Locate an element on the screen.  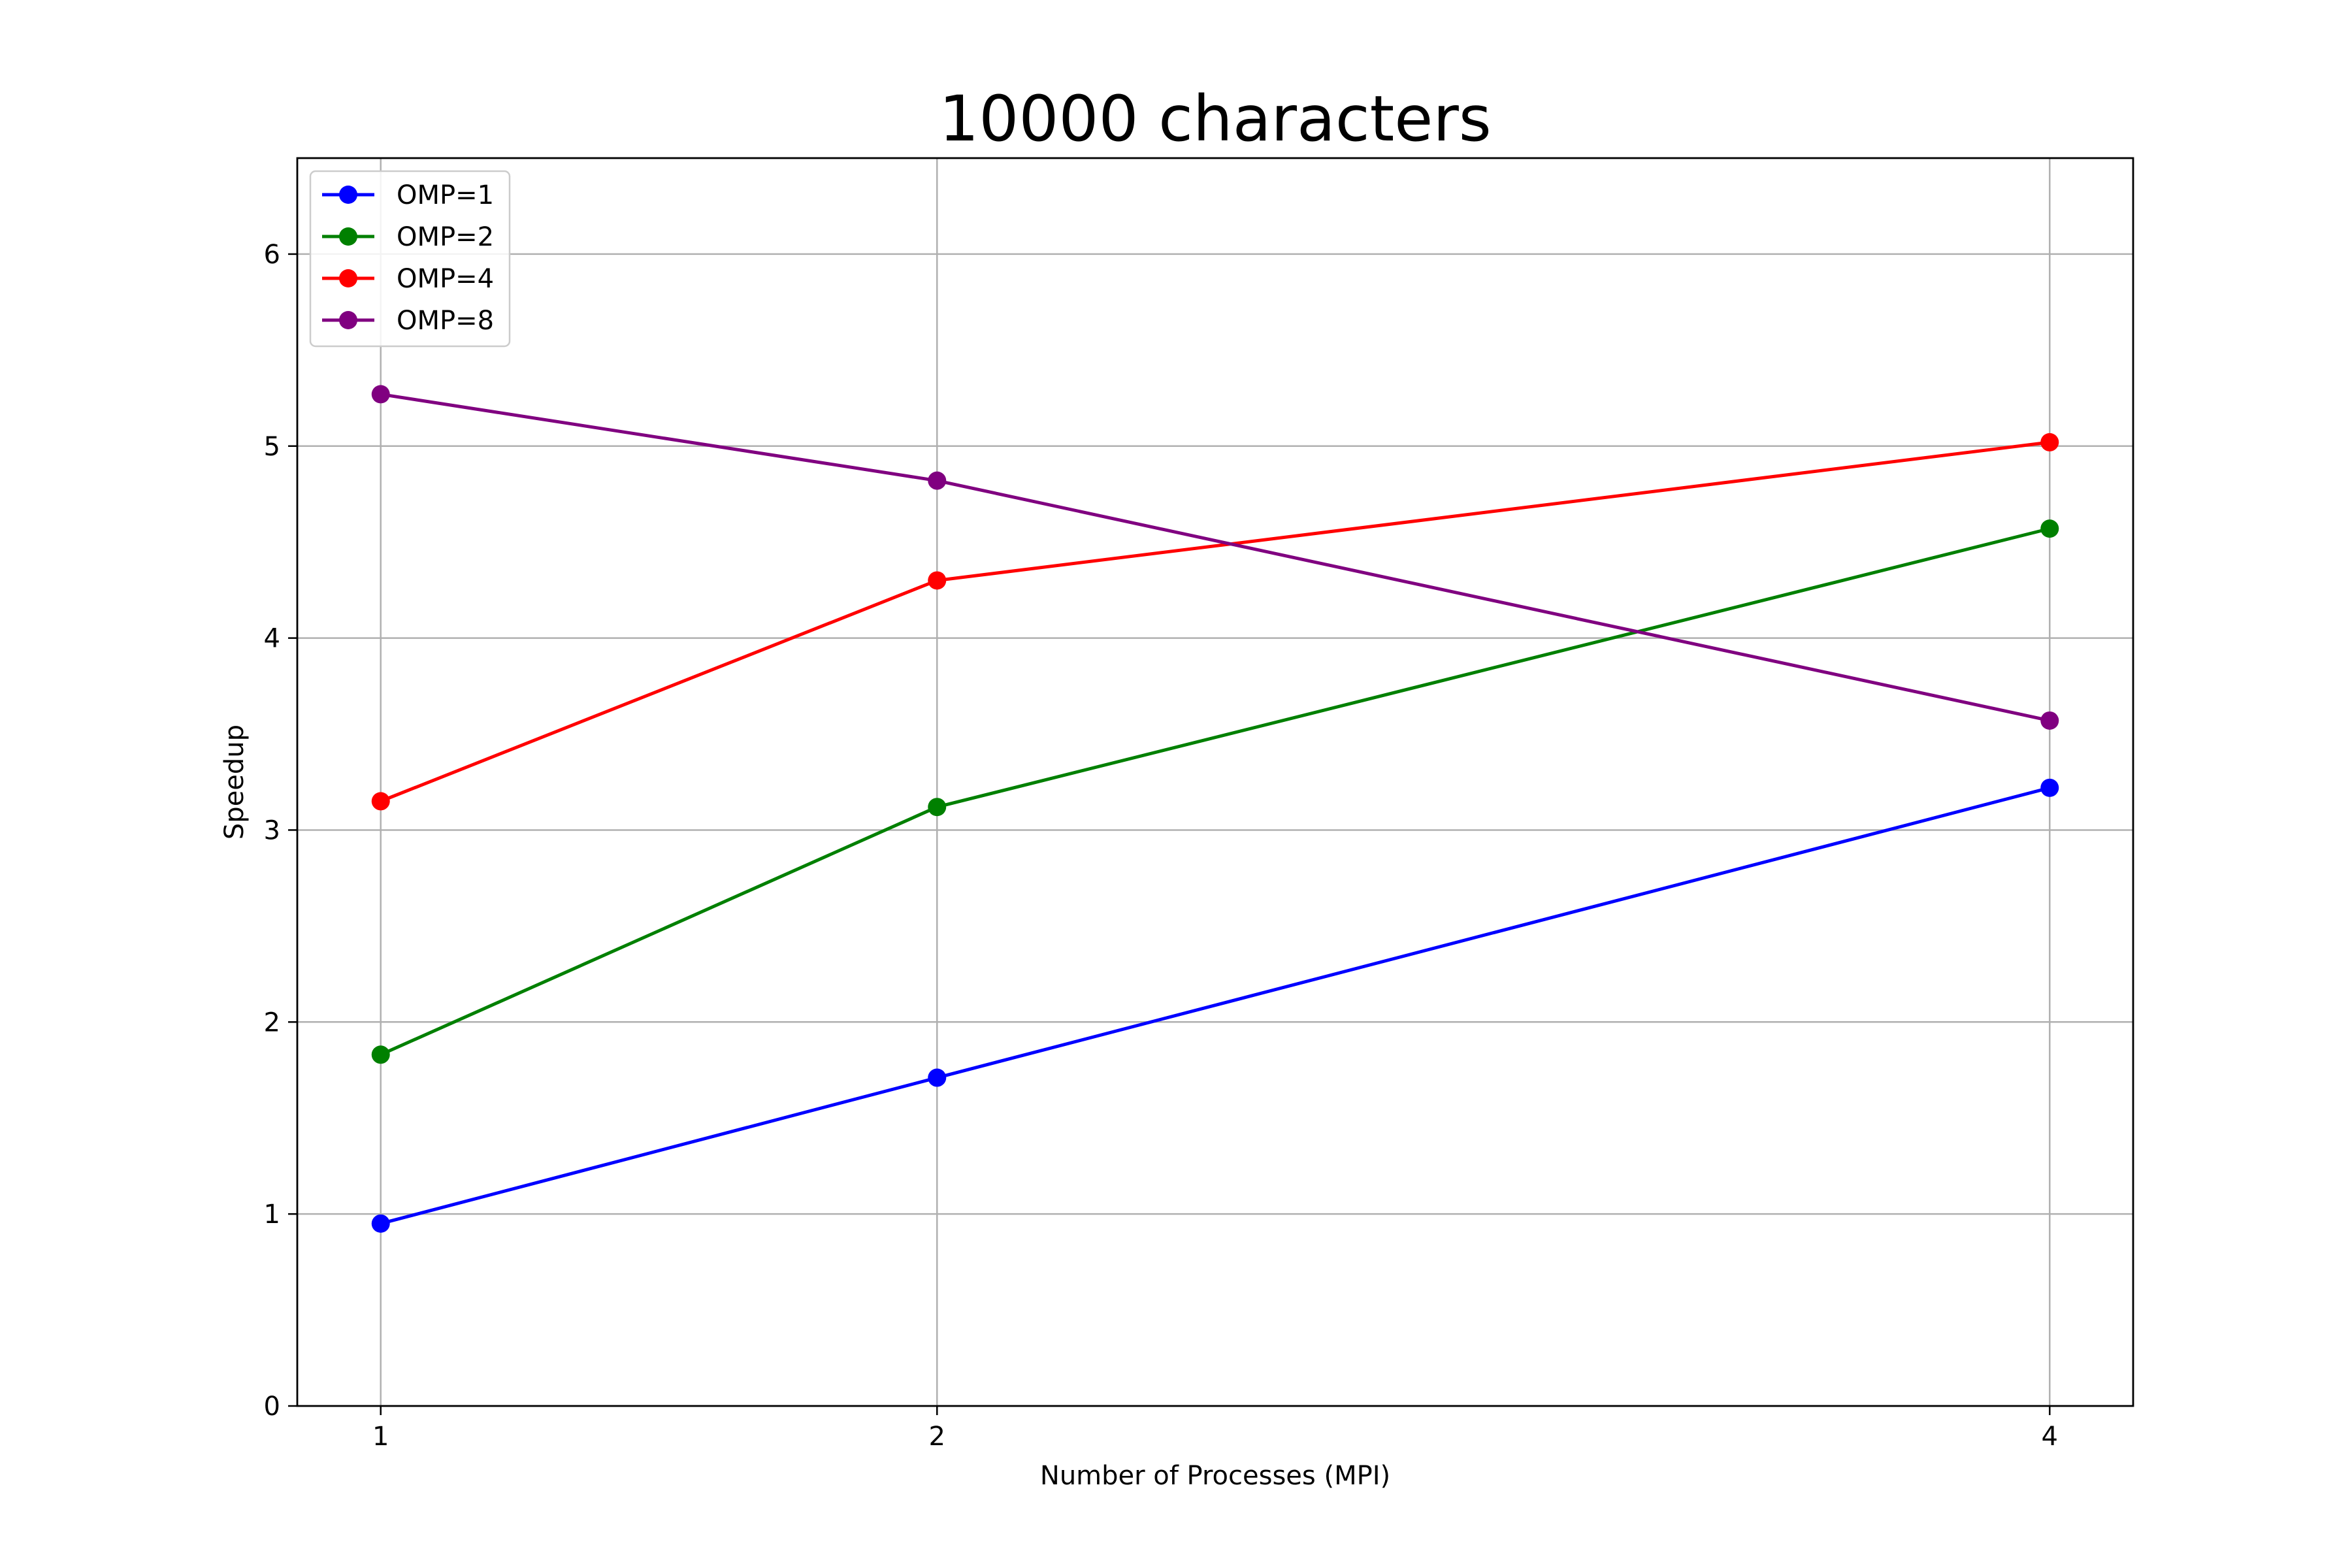
y-tick-label: 0 is located at coordinates (272, 1407).